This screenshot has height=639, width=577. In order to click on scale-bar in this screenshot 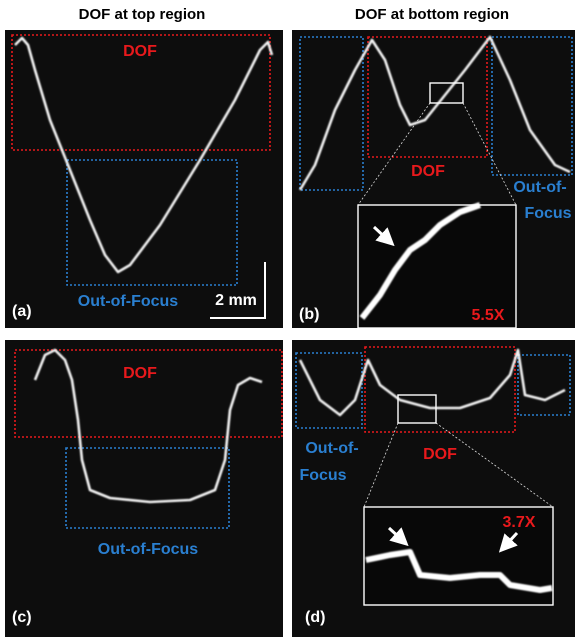, I will do `click(238, 290)`.